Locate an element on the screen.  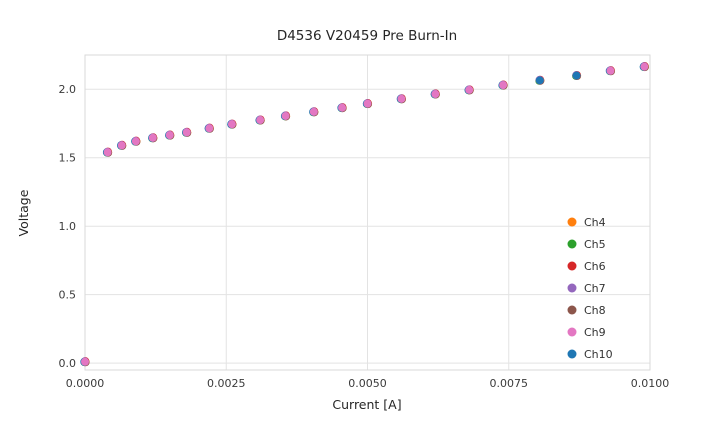
legend-label-ch4: Ch4 is located at coordinates (595, 222).